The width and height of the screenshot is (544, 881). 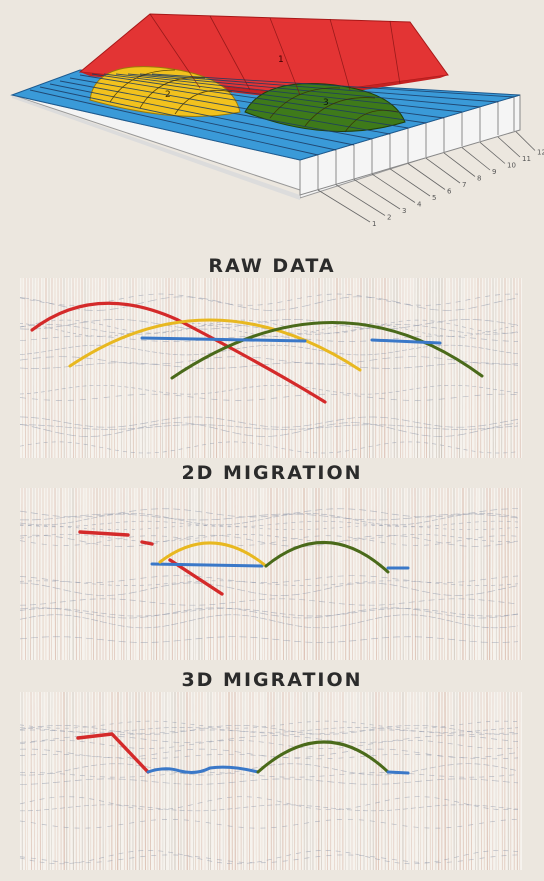 I want to click on roof-lines, so click(x=275, y=54).